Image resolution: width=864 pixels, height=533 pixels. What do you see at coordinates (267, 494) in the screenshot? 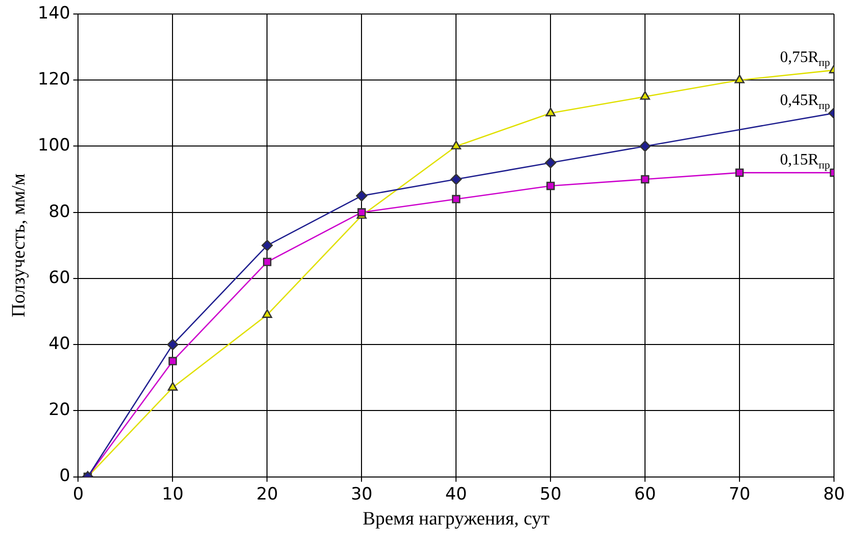
I see `x-tick-label: 20` at bounding box center [267, 494].